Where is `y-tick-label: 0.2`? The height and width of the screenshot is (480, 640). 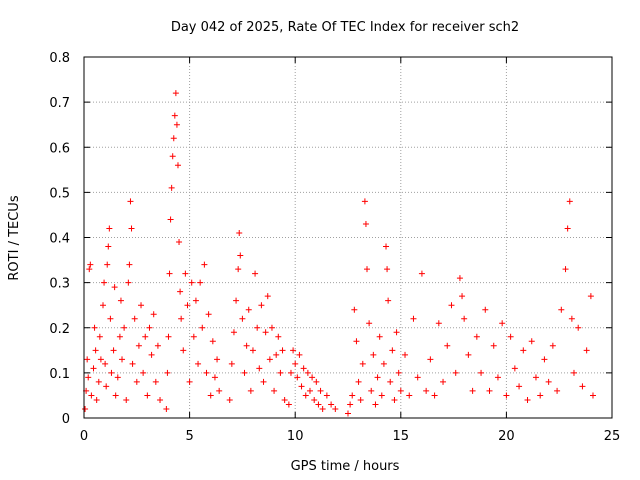
y-tick-label: 0.2 is located at coordinates (59, 329).